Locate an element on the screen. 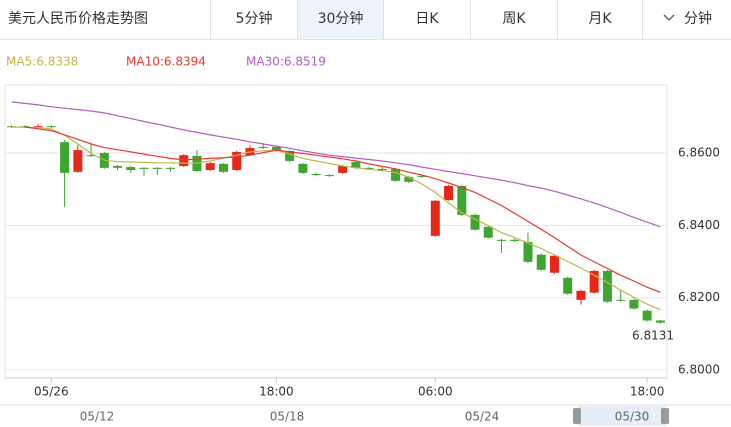 The image size is (731, 427). y-tick-label: 6.8200 is located at coordinates (699, 297).